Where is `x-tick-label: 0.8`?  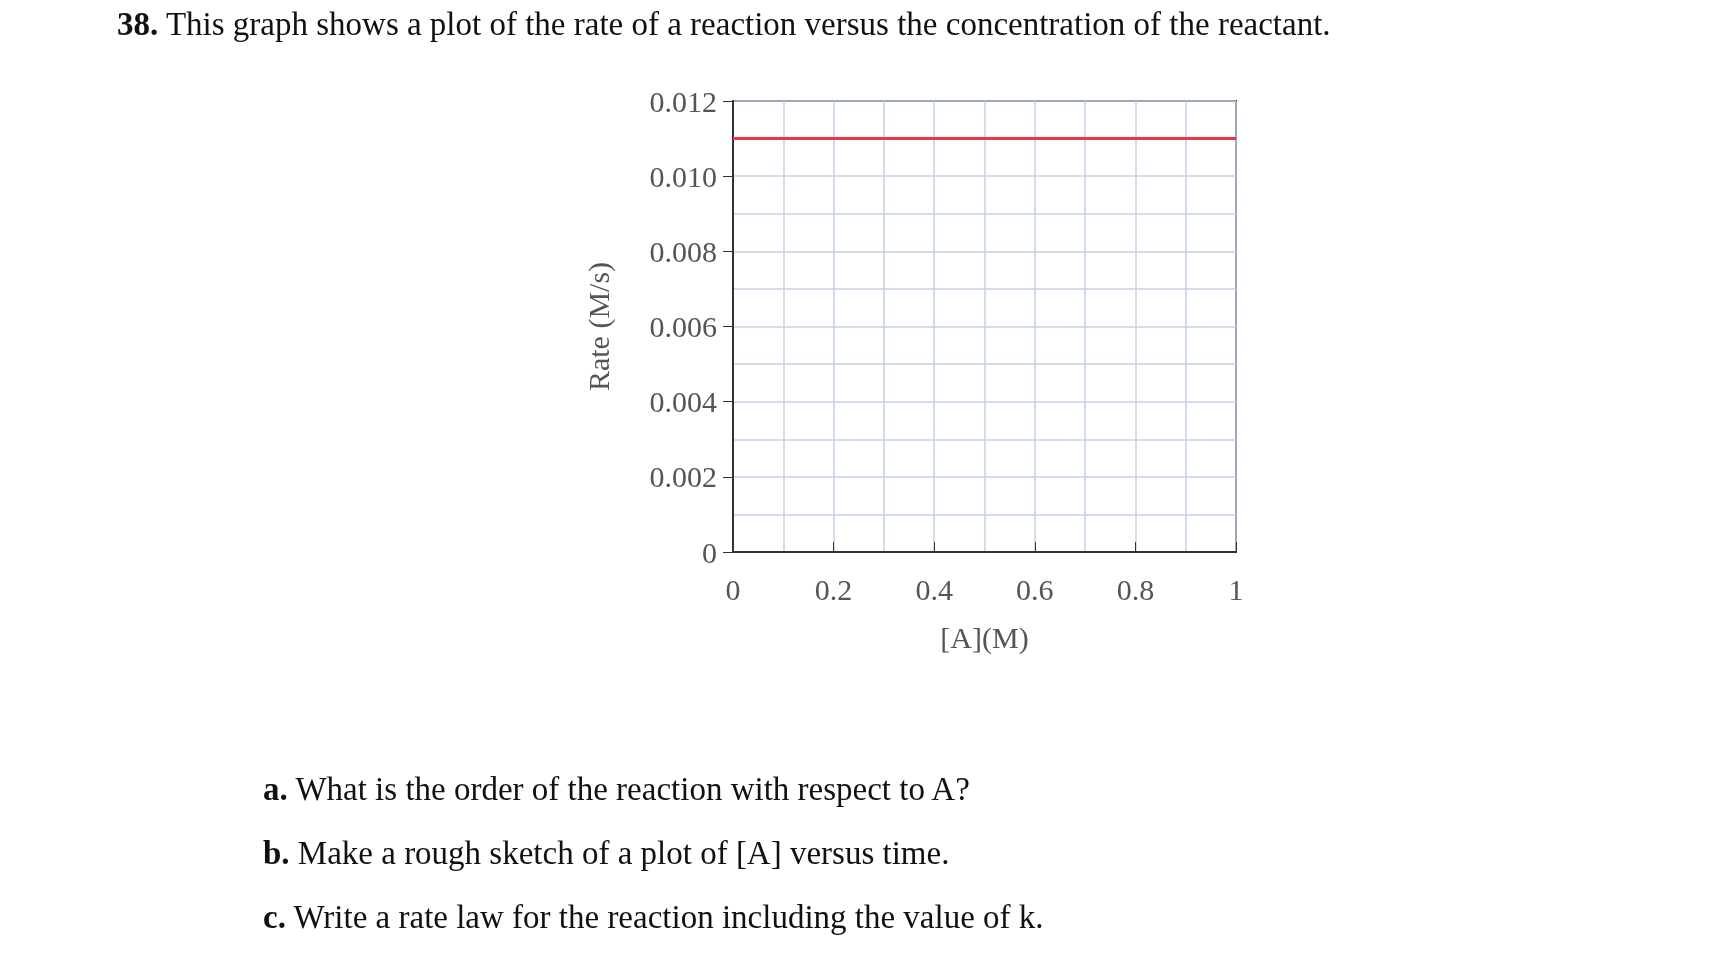
x-tick-label: 0.8 is located at coordinates (1135, 589).